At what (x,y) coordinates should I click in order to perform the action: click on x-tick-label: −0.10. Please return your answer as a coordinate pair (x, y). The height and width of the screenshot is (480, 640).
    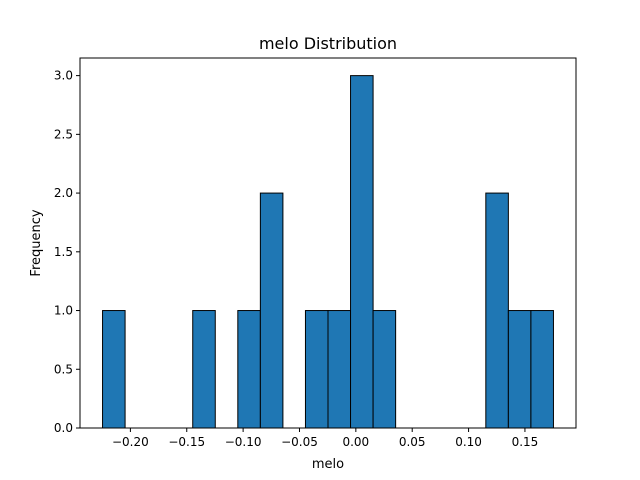
    Looking at the image, I should click on (243, 442).